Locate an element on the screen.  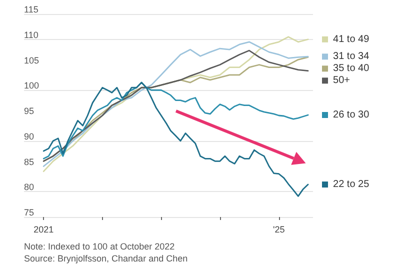
y-tick-label: 100 is located at coordinates (32, 85).